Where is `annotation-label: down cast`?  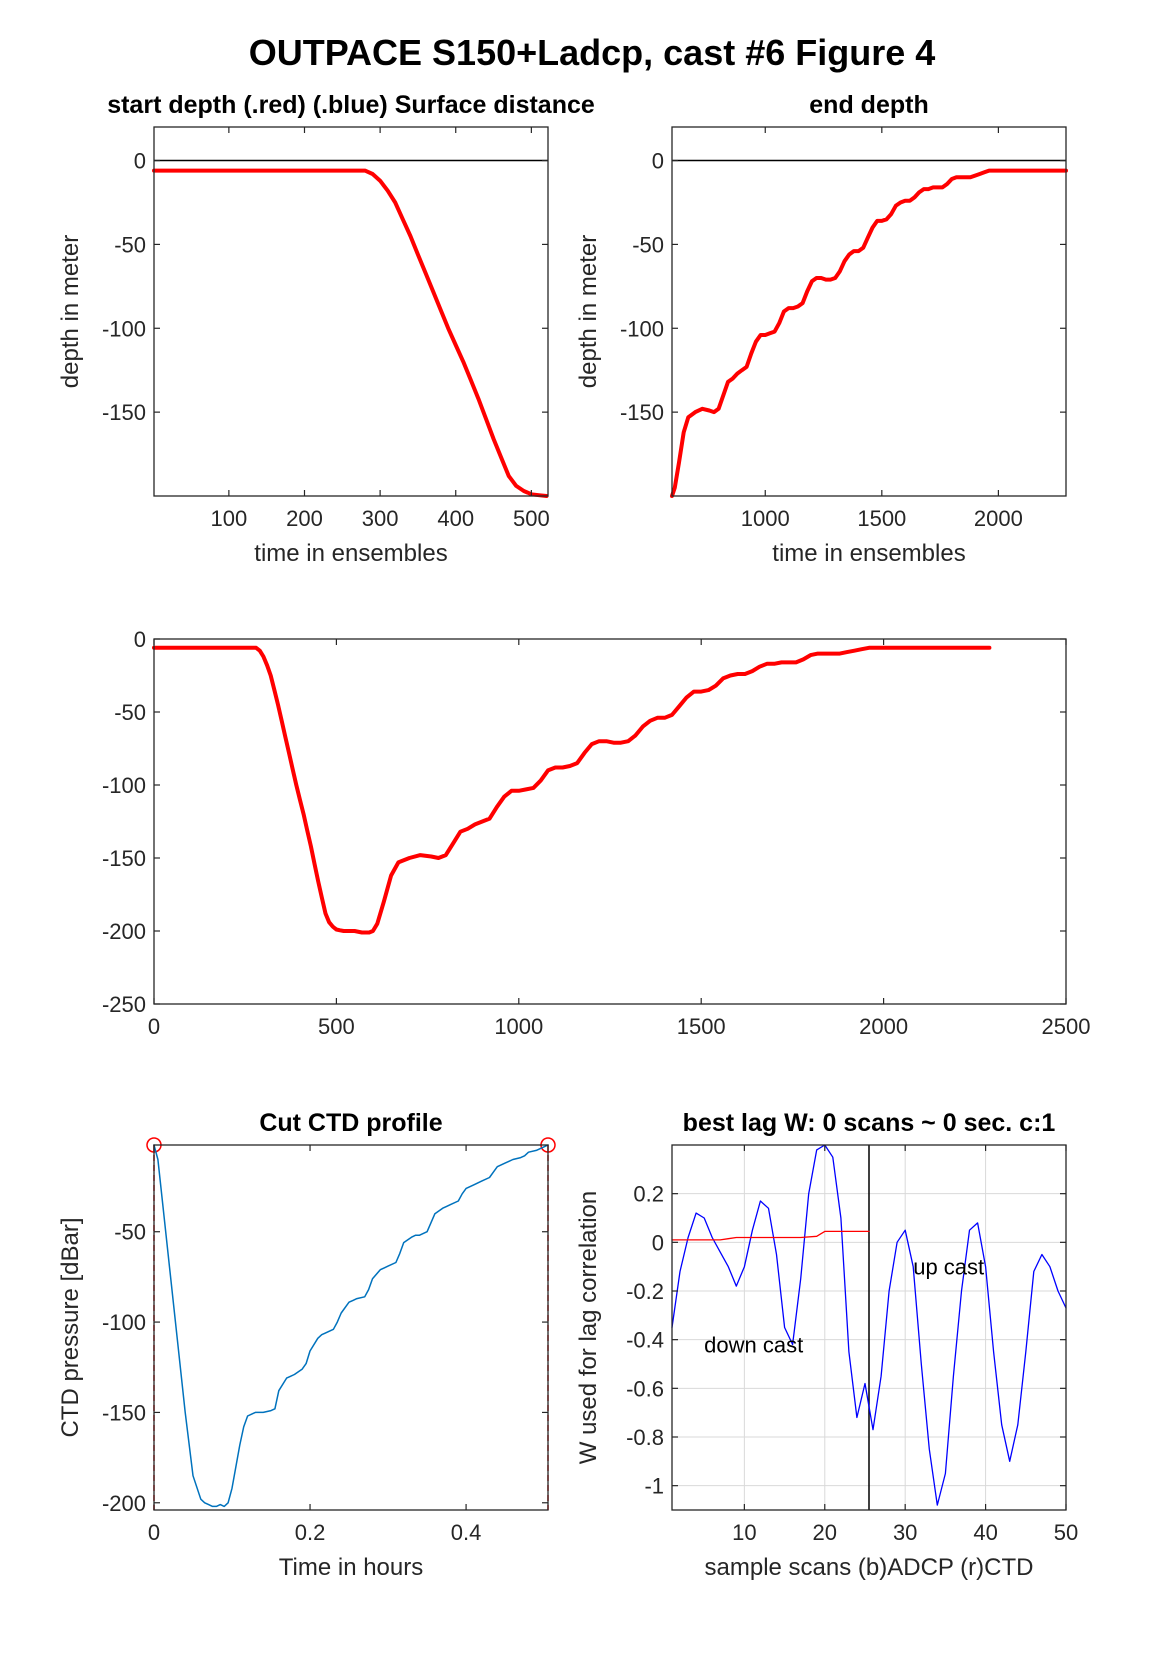 annotation-label: down cast is located at coordinates (753, 1345).